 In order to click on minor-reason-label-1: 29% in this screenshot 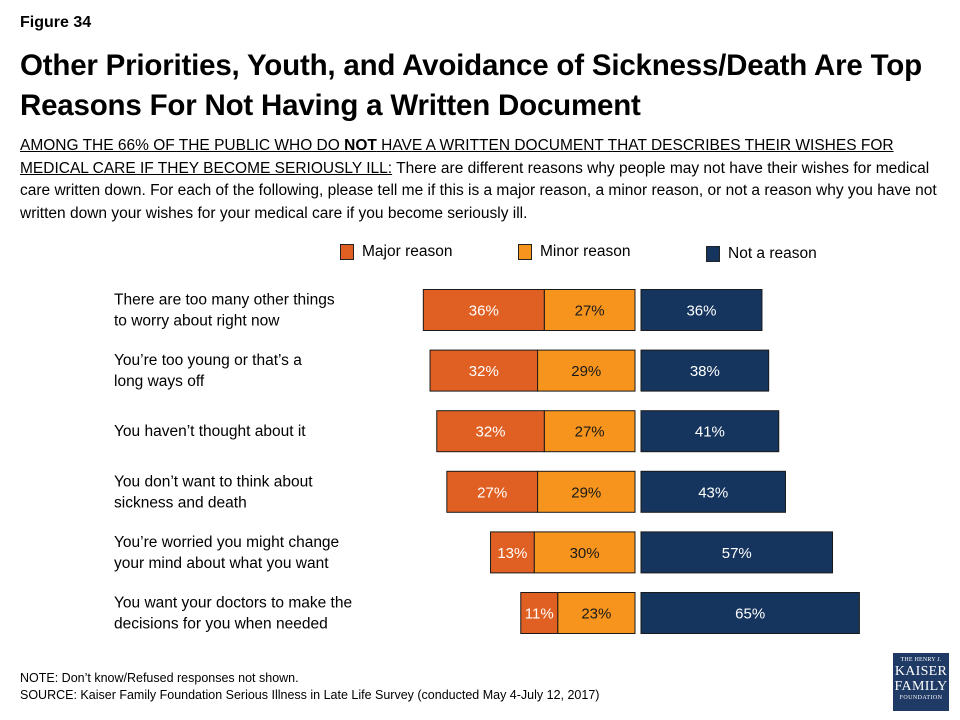, I will do `click(586, 371)`.